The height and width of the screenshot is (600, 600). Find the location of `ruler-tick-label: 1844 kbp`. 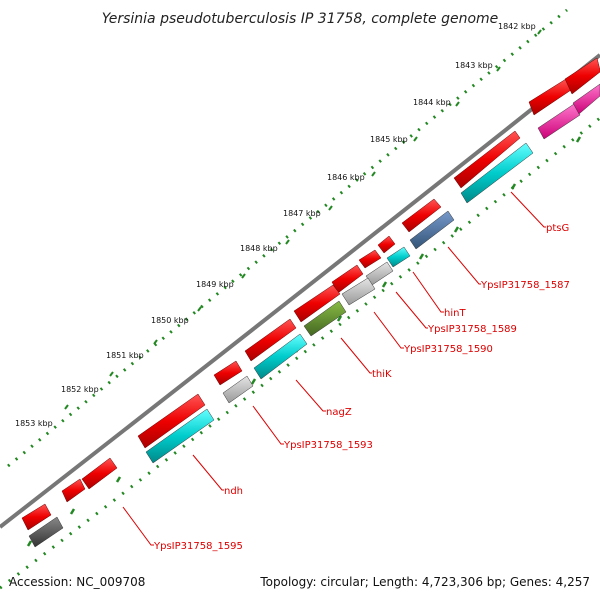

ruler-tick-label: 1844 kbp is located at coordinates (432, 102).